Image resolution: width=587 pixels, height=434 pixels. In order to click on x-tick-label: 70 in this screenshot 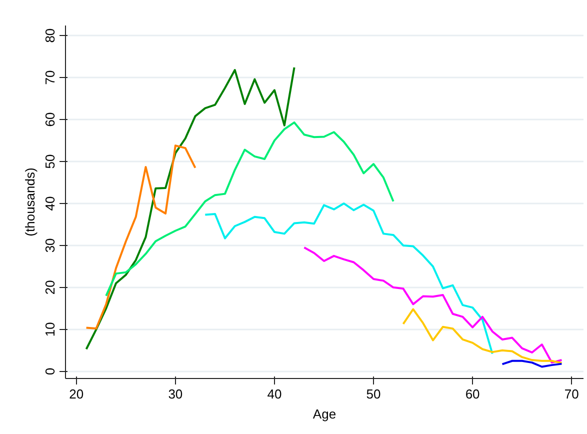, I will do `click(571, 394)`.